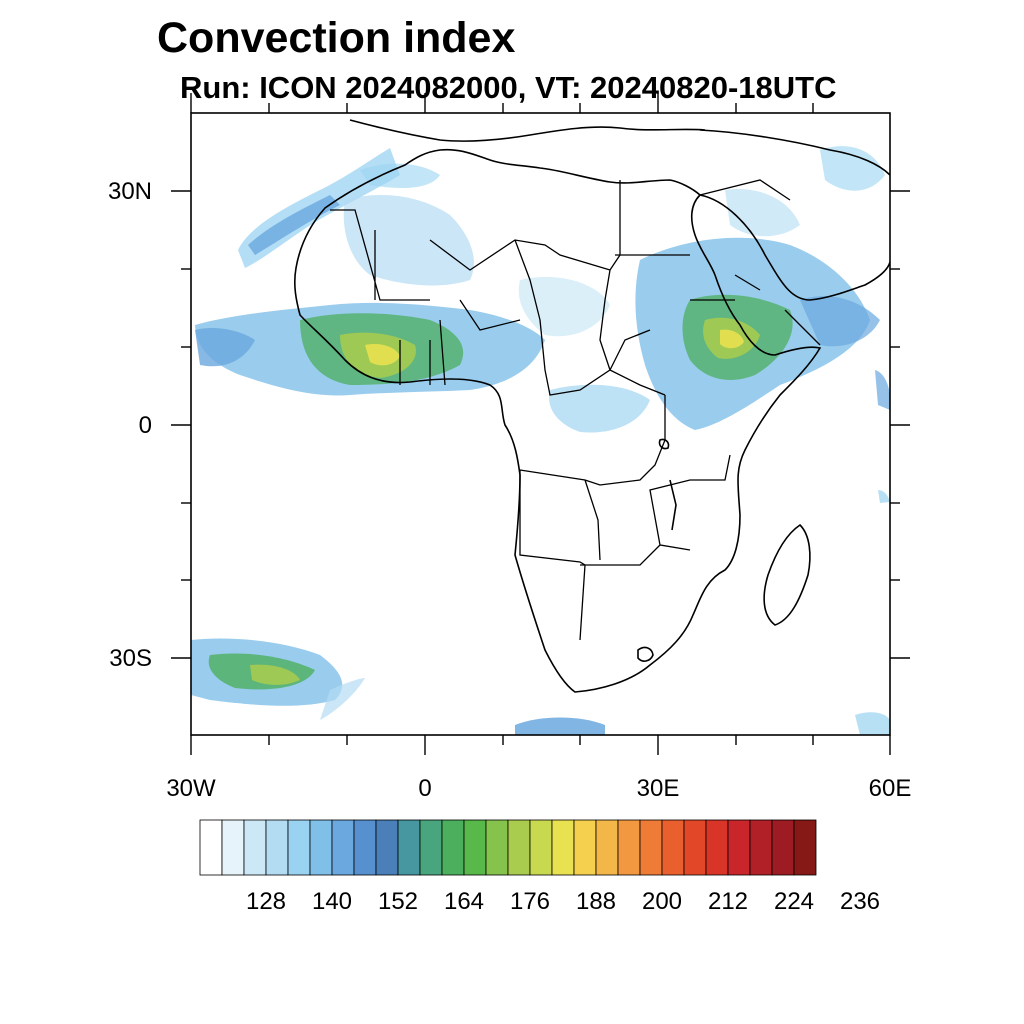  Describe the element at coordinates (130, 658) in the screenshot. I see `lat-label-30s: 30S` at that location.